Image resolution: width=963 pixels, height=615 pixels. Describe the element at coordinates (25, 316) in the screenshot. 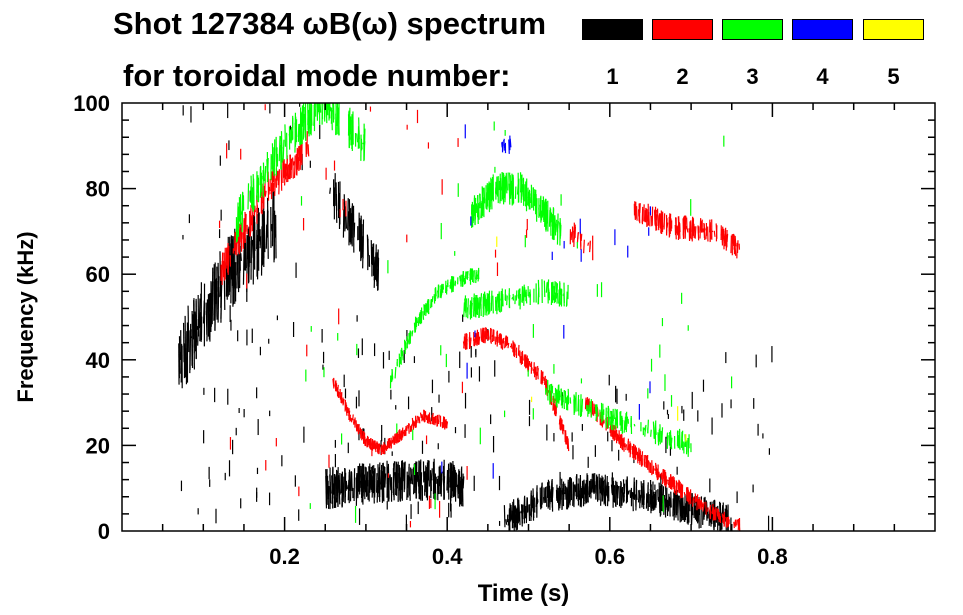

I see `y-axis-label: Frequency (kHz)` at that location.